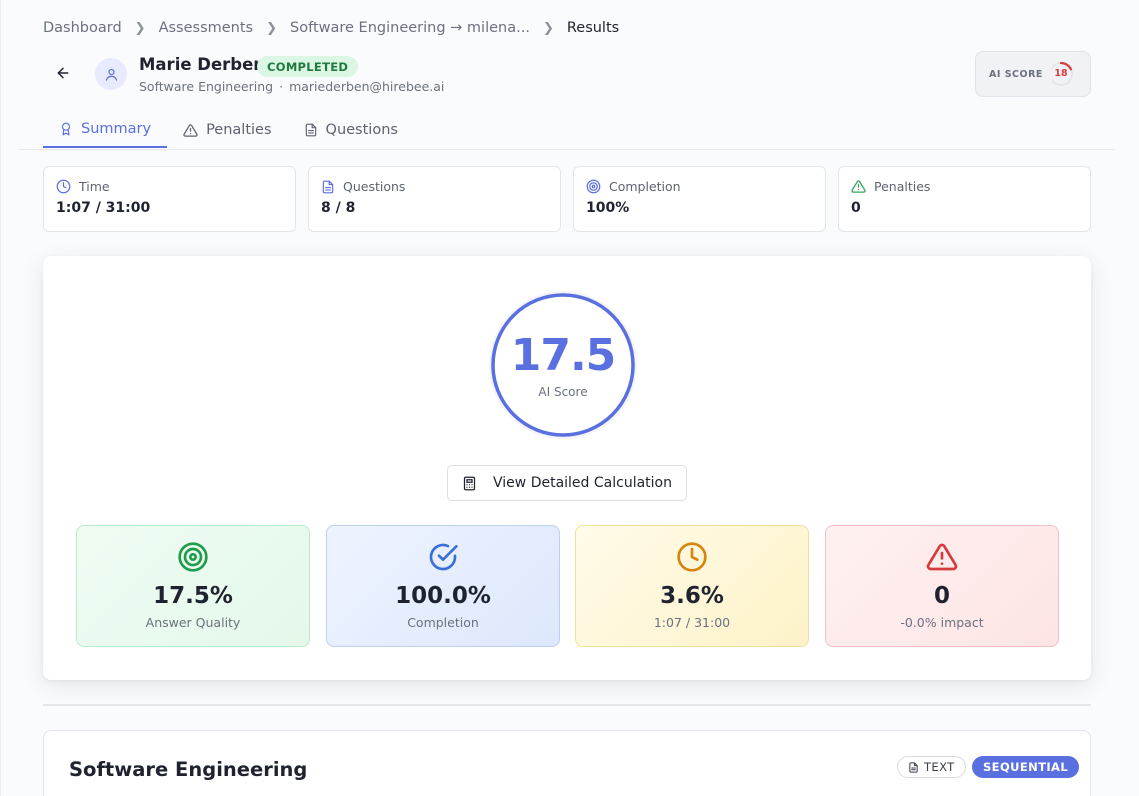  I want to click on metric-completion: 100.0% Completion, so click(443, 586).